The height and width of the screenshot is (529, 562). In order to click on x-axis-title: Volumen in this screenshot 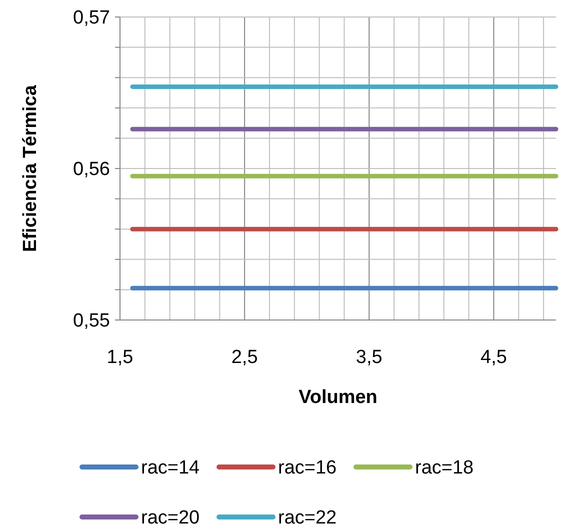, I will do `click(338, 397)`.